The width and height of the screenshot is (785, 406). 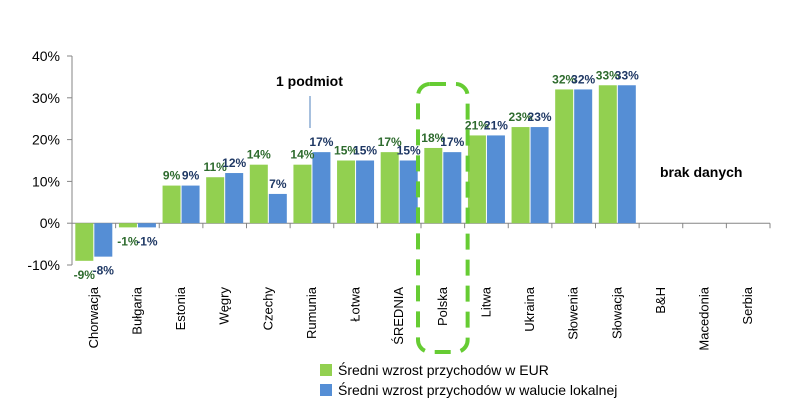 What do you see at coordinates (224, 306) in the screenshot?
I see `category-label: Węgry` at bounding box center [224, 306].